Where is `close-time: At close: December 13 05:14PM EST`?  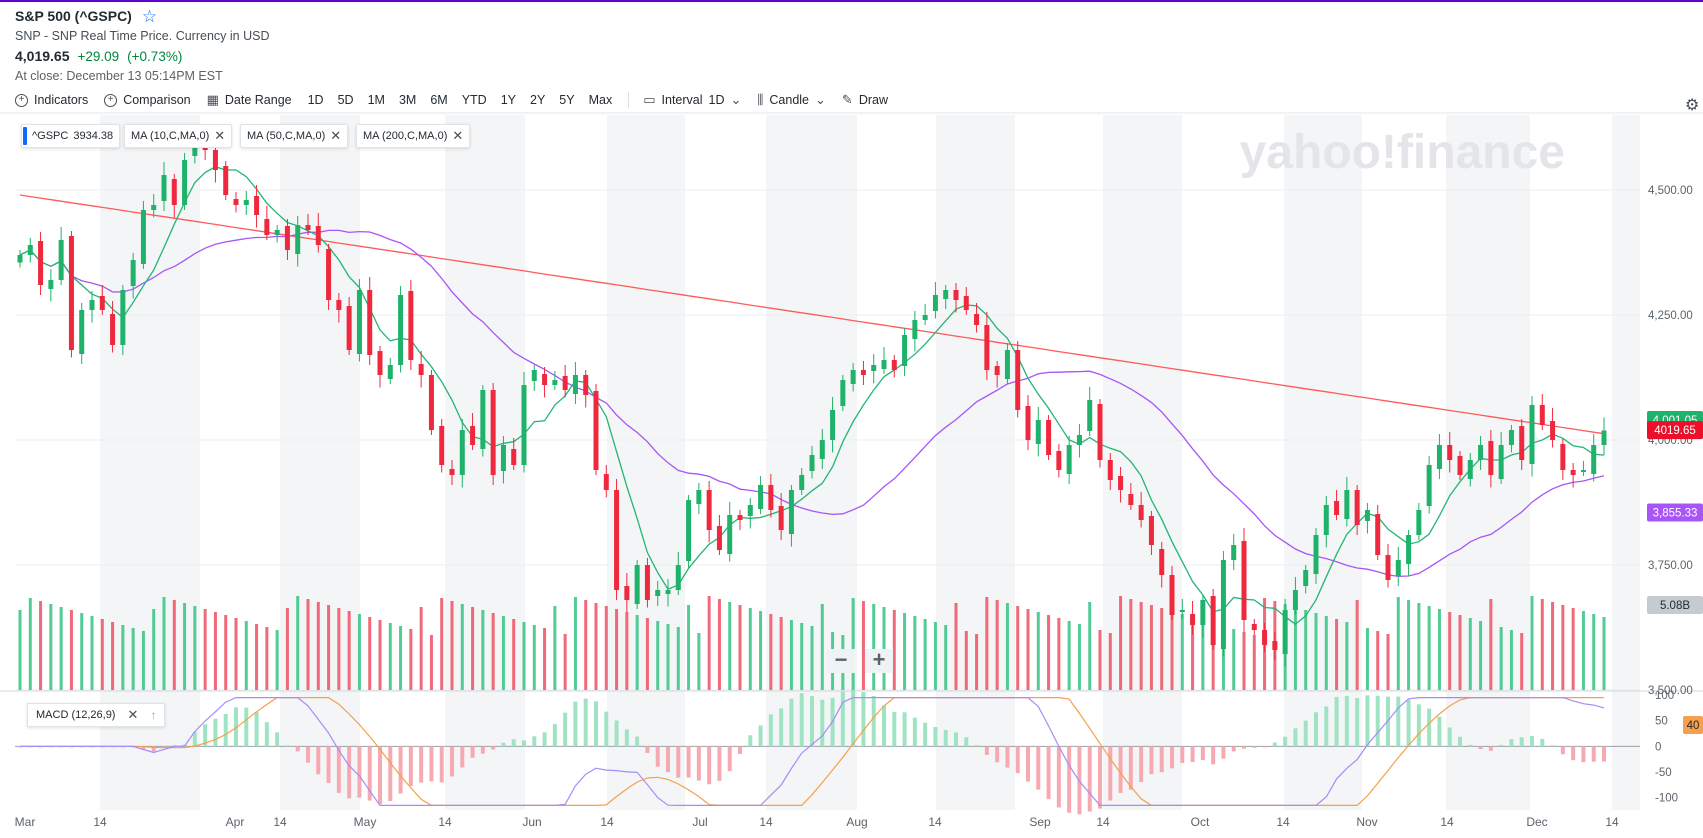 close-time: At close: December 13 05:14PM EST is located at coordinates (119, 76).